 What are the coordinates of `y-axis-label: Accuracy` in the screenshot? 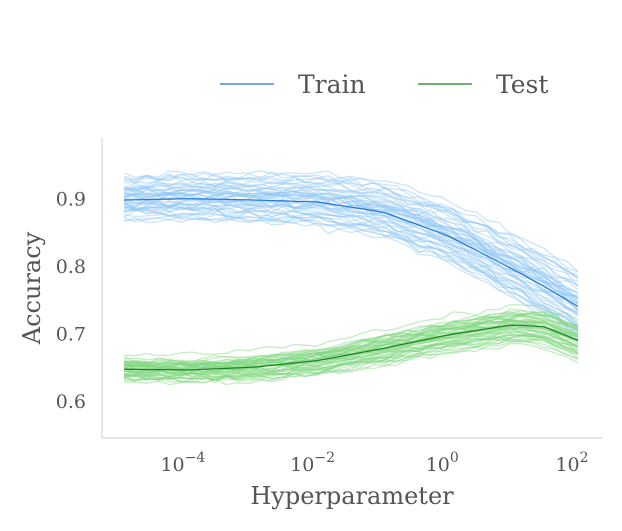 It's located at (32, 288).